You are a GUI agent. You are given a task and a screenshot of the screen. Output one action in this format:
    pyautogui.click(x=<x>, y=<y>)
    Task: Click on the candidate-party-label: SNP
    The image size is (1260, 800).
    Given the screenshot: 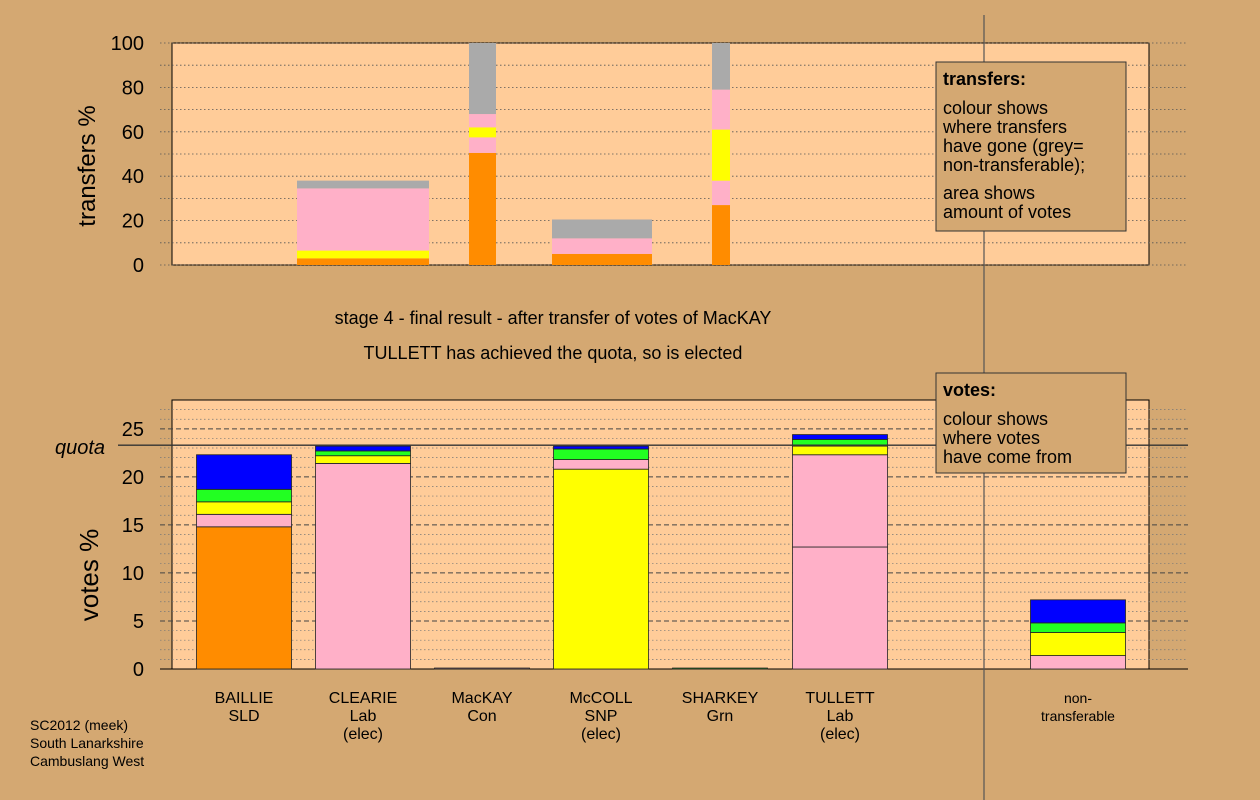 What is the action you would take?
    pyautogui.click(x=601, y=716)
    